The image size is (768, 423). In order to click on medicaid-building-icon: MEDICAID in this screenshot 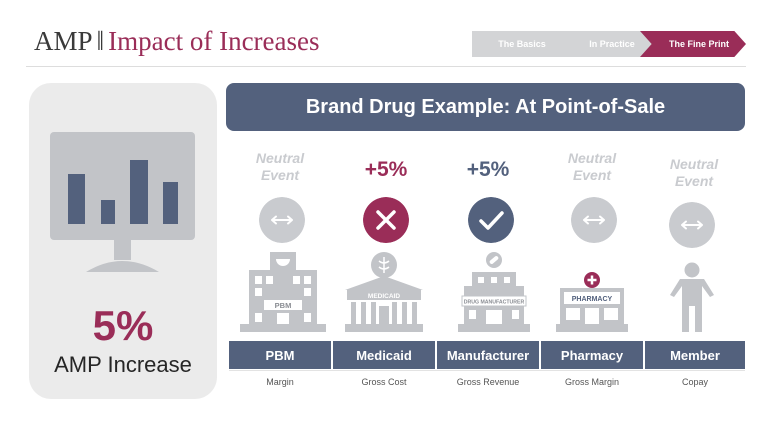, I will do `click(384, 292)`.